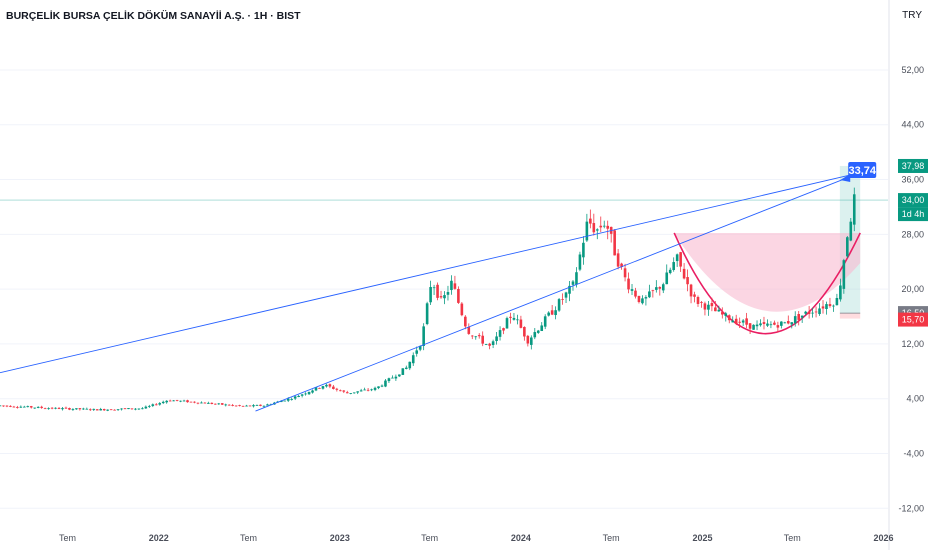 Image resolution: width=932 pixels, height=555 pixels. I want to click on y-tick-label: 20,00, so click(912, 289).